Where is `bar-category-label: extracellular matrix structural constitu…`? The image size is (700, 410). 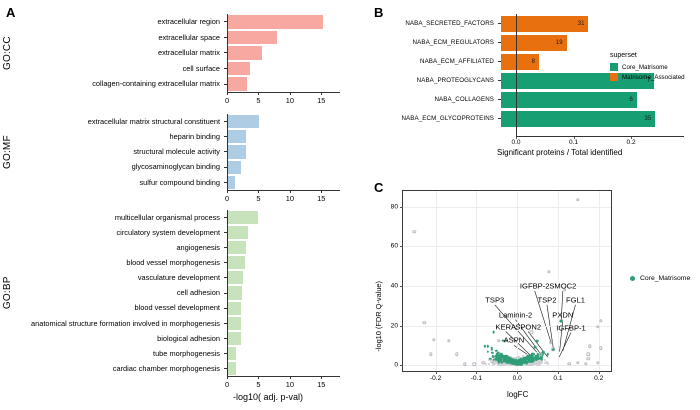
bar-category-label: extracellular matrix structural constitu… is located at coordinates (153, 121).